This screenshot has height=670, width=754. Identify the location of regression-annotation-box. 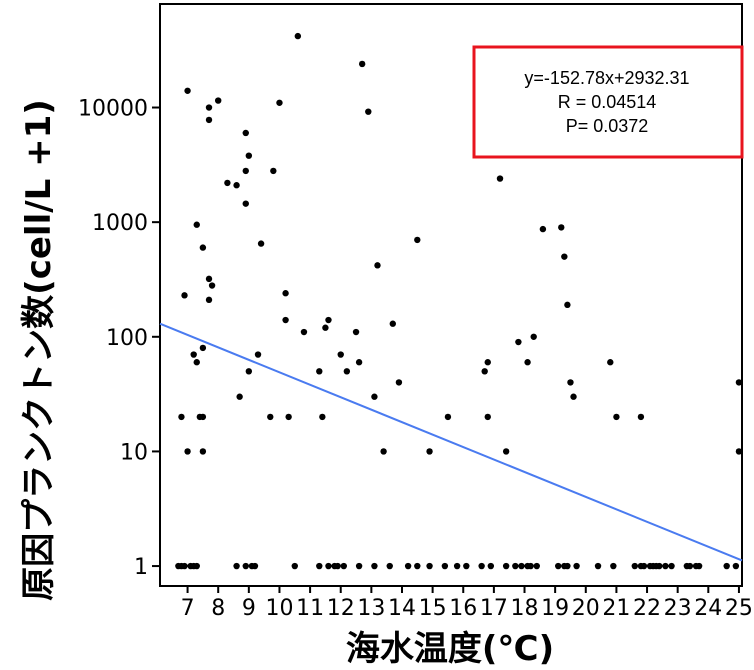
(608, 102).